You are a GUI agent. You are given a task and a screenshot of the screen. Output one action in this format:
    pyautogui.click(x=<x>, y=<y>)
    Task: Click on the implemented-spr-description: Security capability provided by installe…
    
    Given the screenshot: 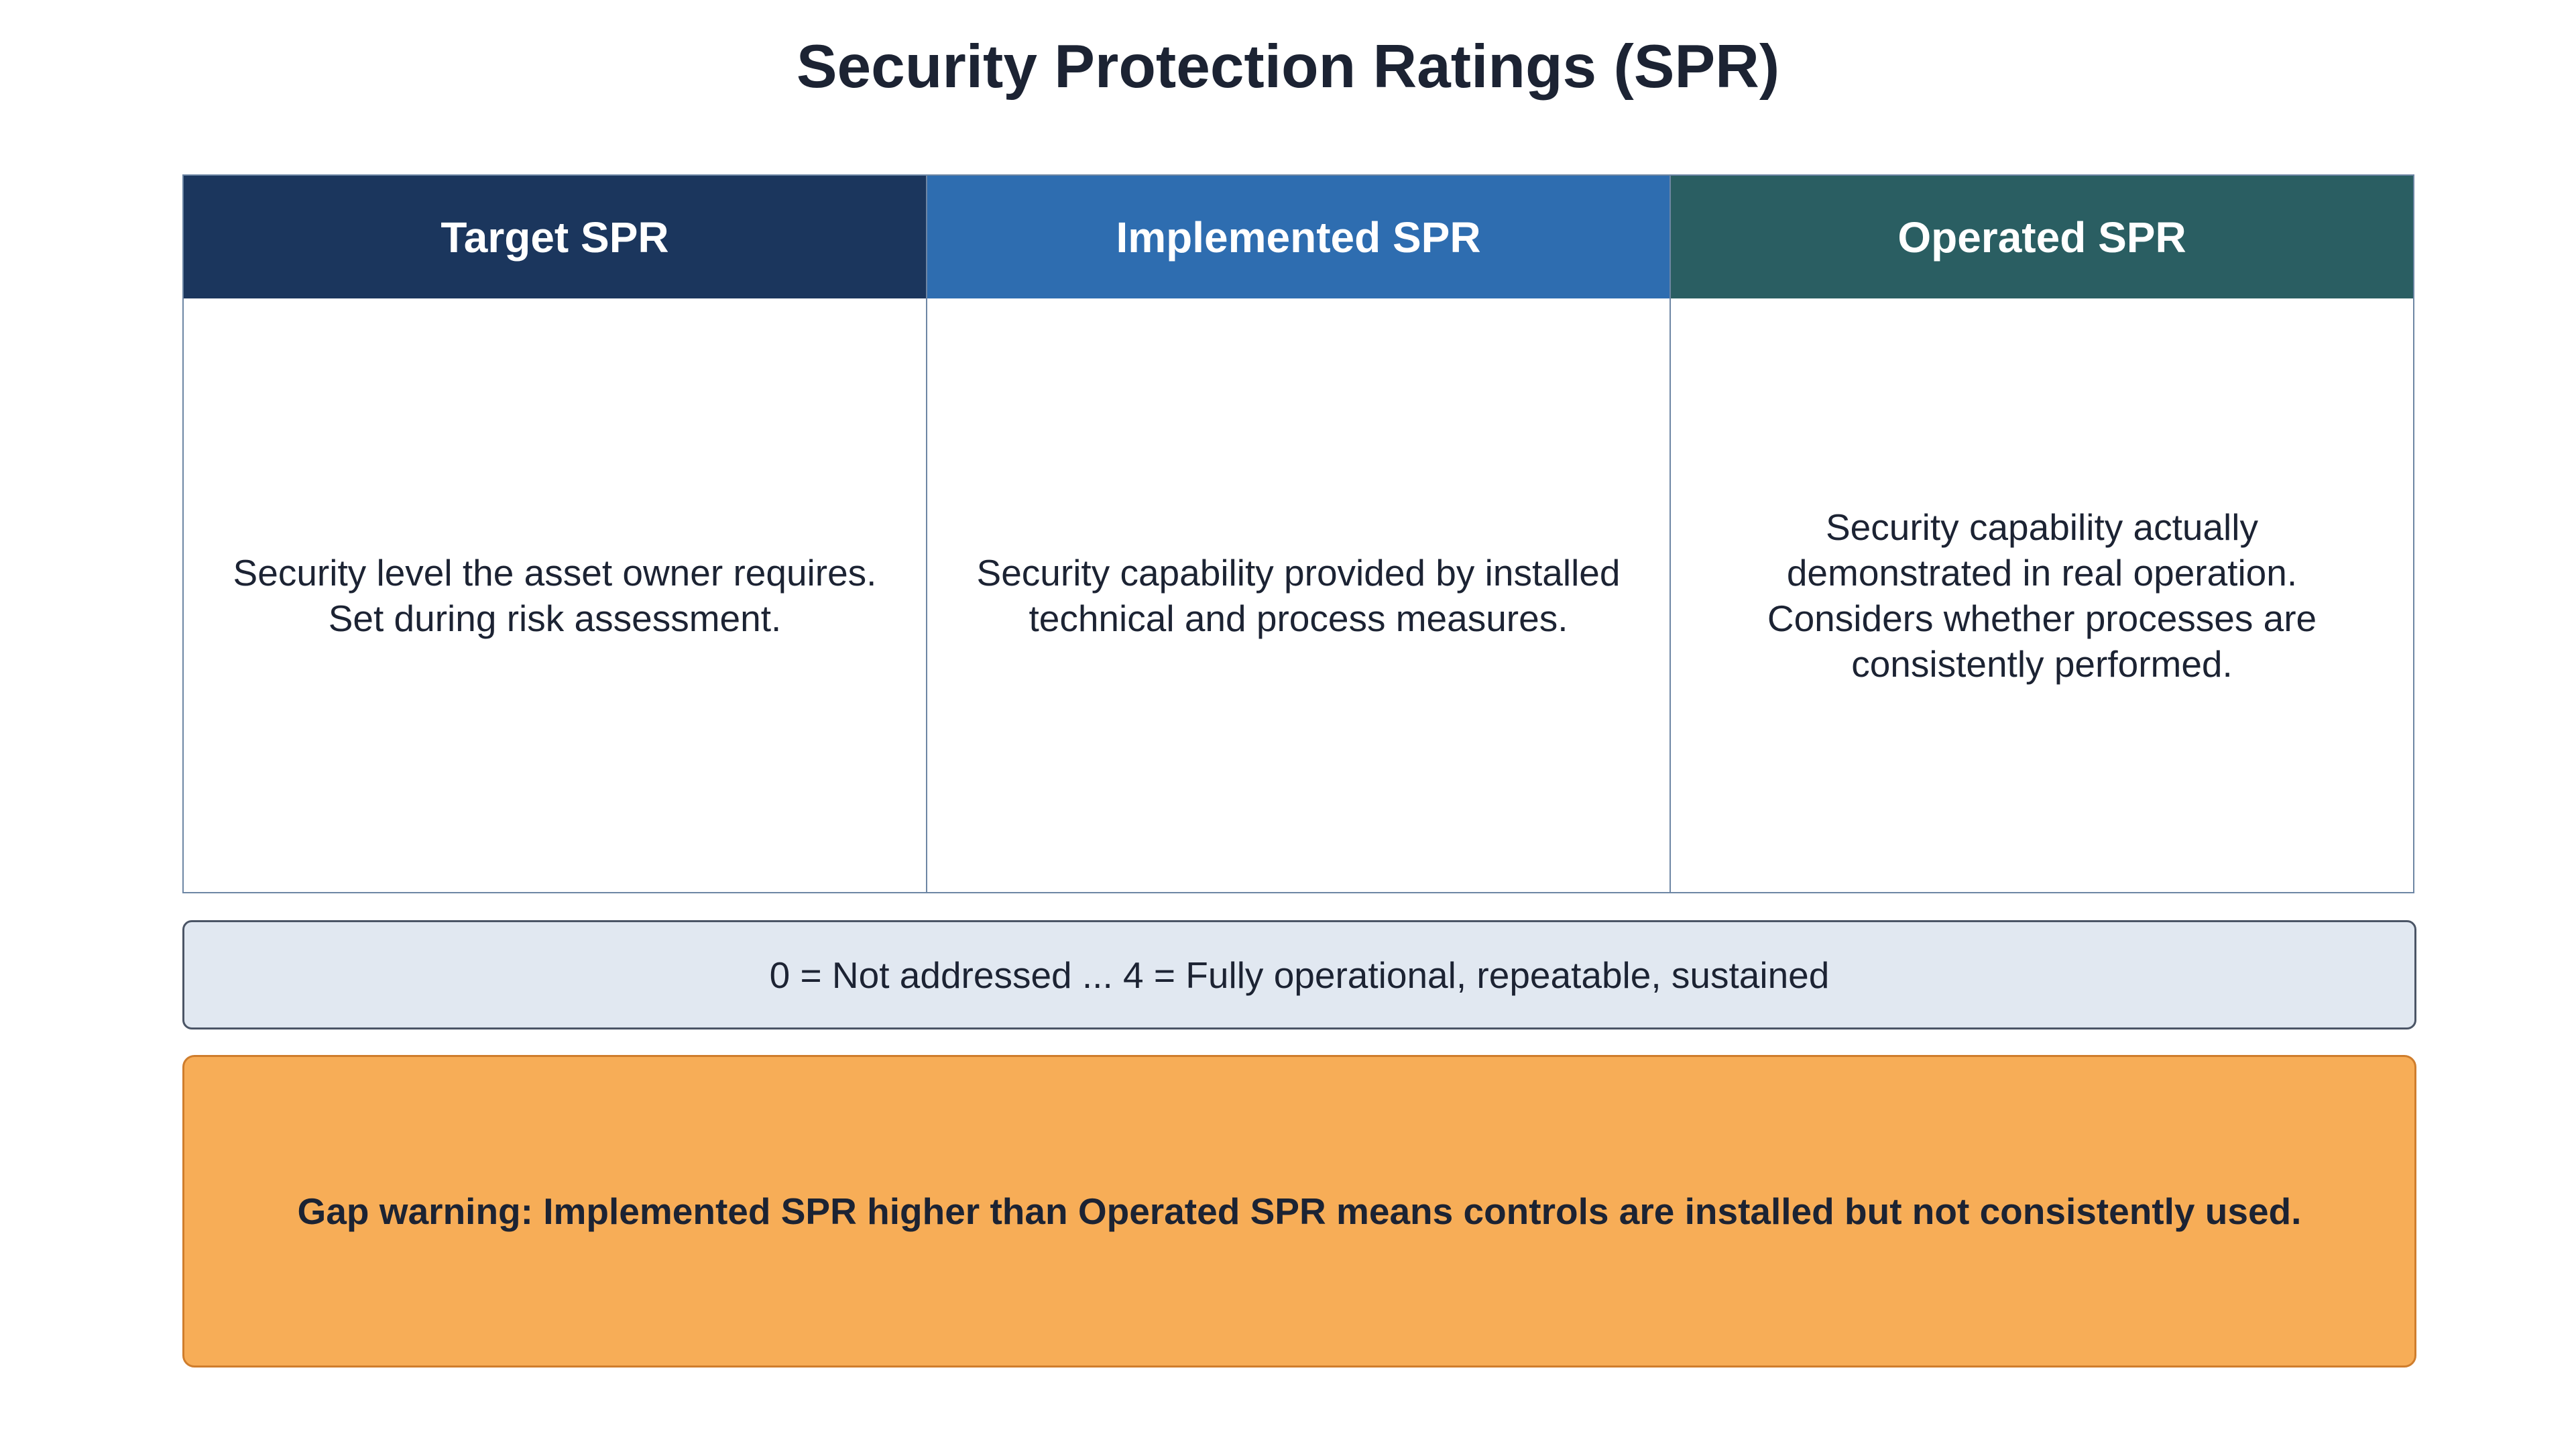 What is the action you would take?
    pyautogui.click(x=1298, y=595)
    